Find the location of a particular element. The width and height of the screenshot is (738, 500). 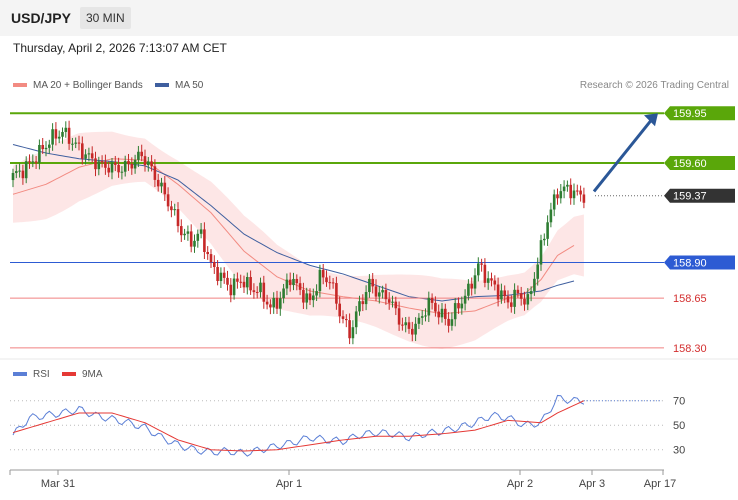

level-label-159-95: 159.95 is located at coordinates (690, 114).